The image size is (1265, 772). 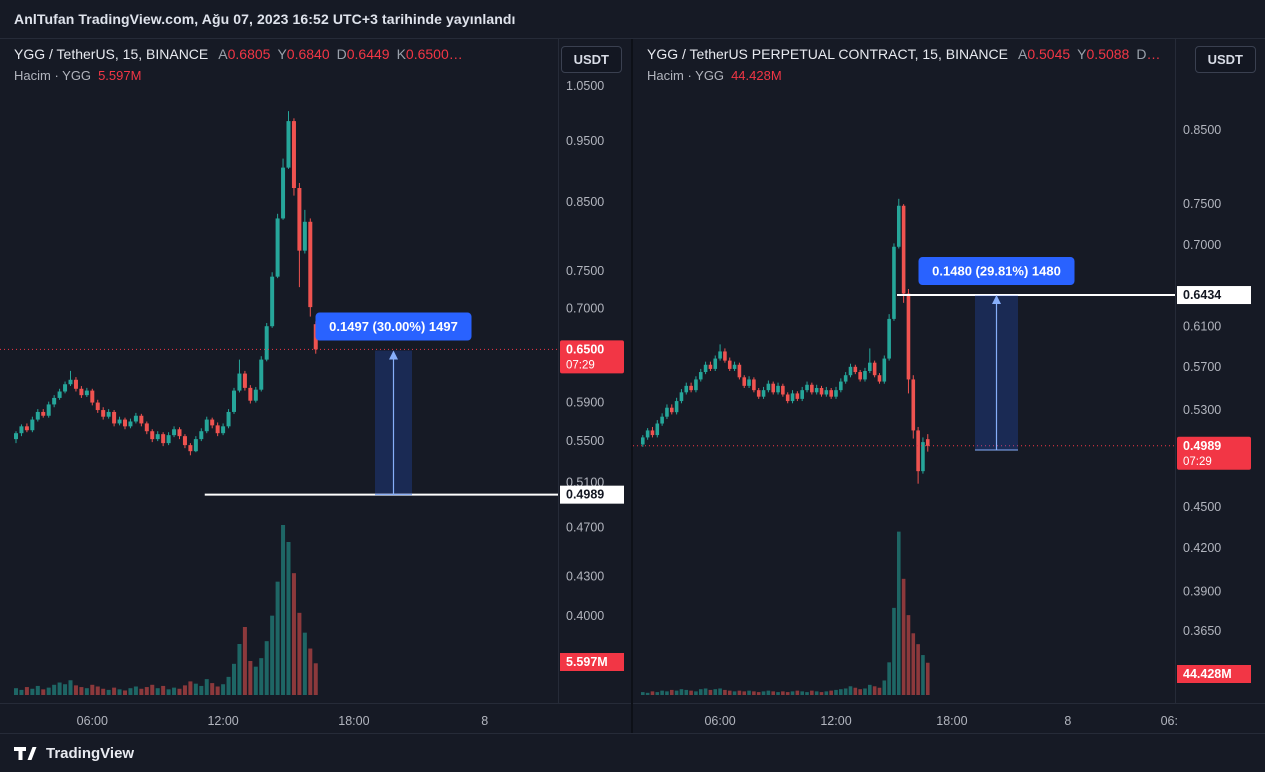 I want to click on svg-text: 0.1480 (29.81%) 1480, so click(x=996, y=271).